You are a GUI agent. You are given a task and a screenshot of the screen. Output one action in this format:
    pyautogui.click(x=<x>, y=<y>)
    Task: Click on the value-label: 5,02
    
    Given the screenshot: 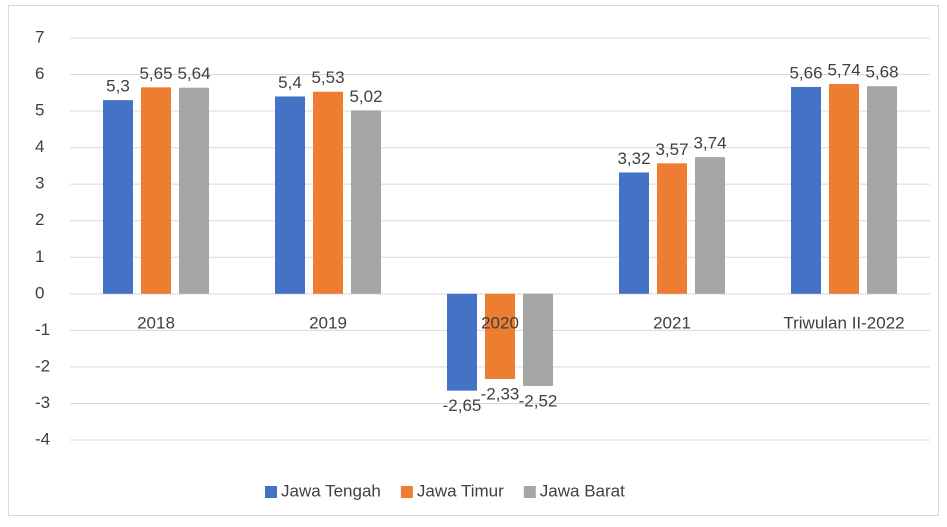 What is the action you would take?
    pyautogui.click(x=365, y=96)
    